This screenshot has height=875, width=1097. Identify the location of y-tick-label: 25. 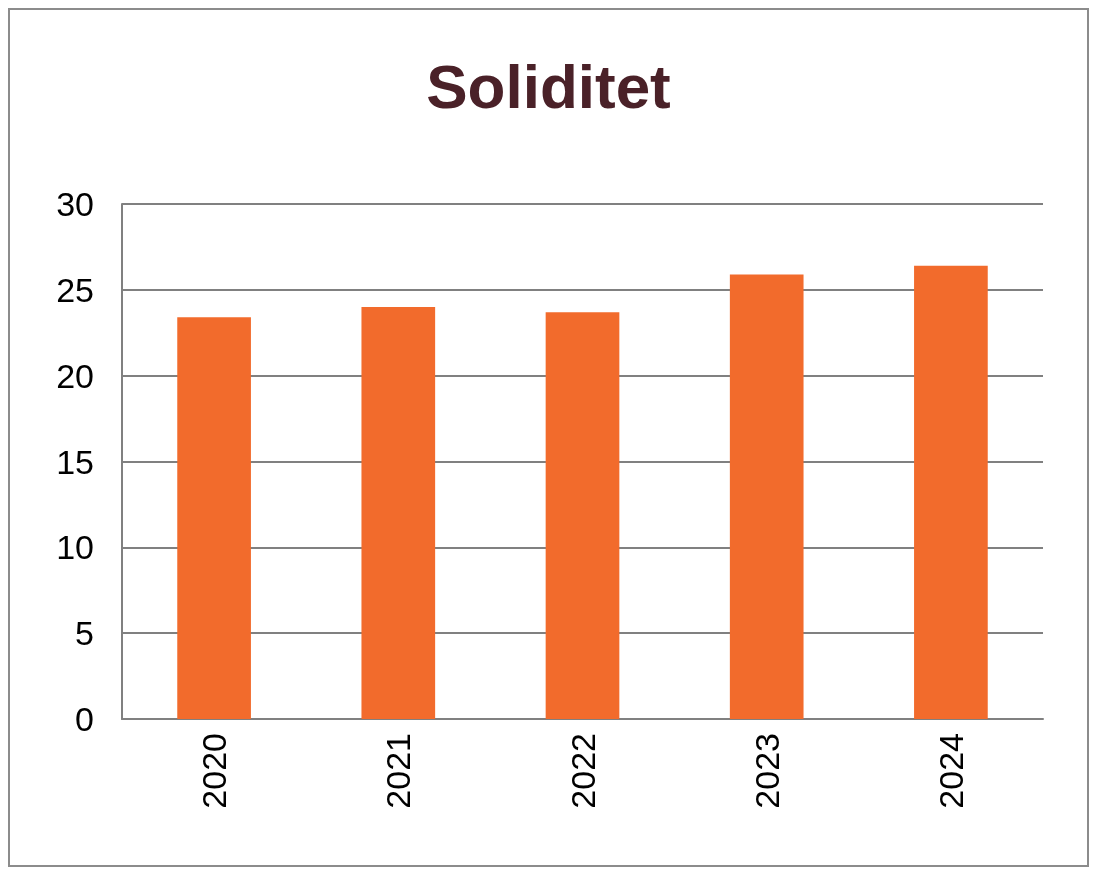
(75, 289).